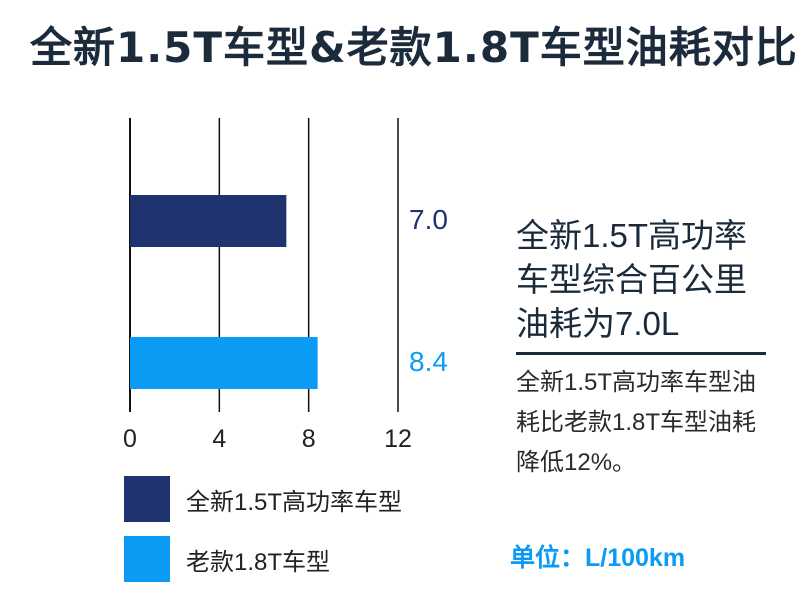 The width and height of the screenshot is (800, 600). Describe the element at coordinates (598, 558) in the screenshot. I see `unit-label: 单位：L/100km` at that location.